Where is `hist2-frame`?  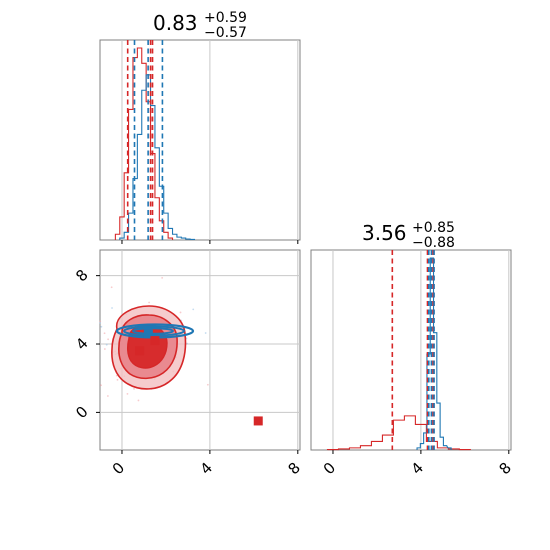
hist2-frame is located at coordinates (411, 350).